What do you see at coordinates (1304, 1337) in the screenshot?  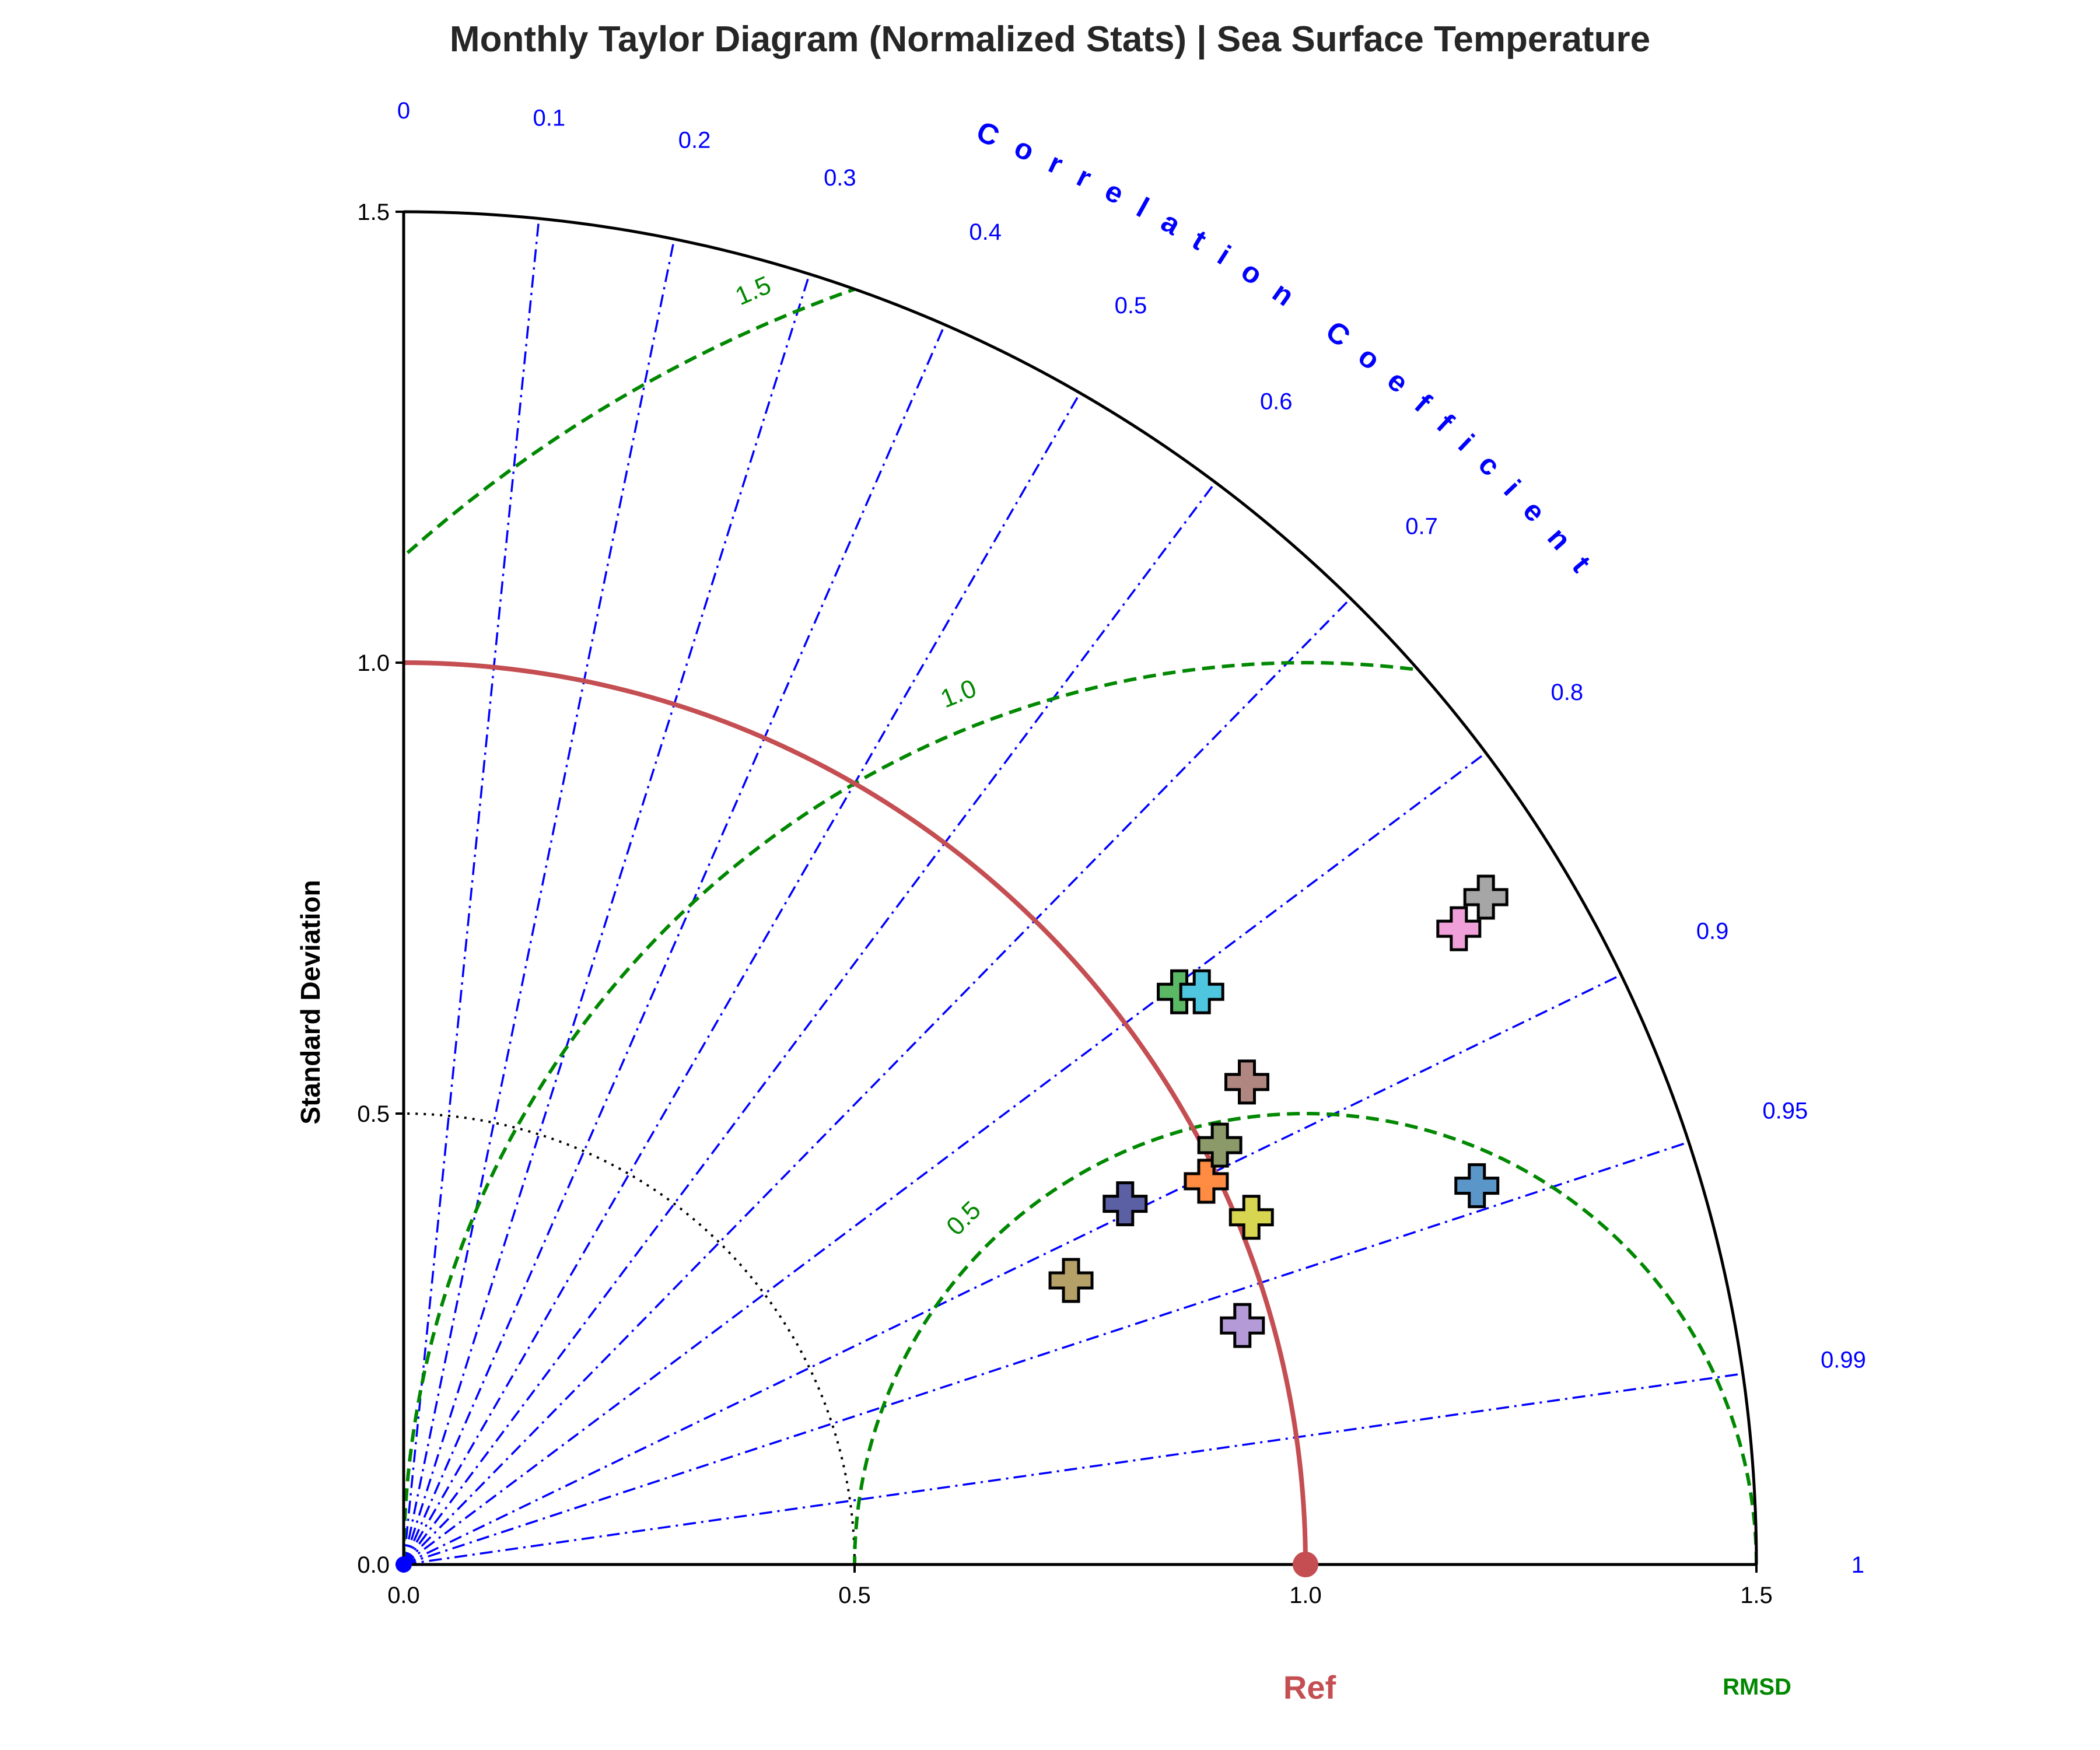 I see `rmsd-contour` at bounding box center [1304, 1337].